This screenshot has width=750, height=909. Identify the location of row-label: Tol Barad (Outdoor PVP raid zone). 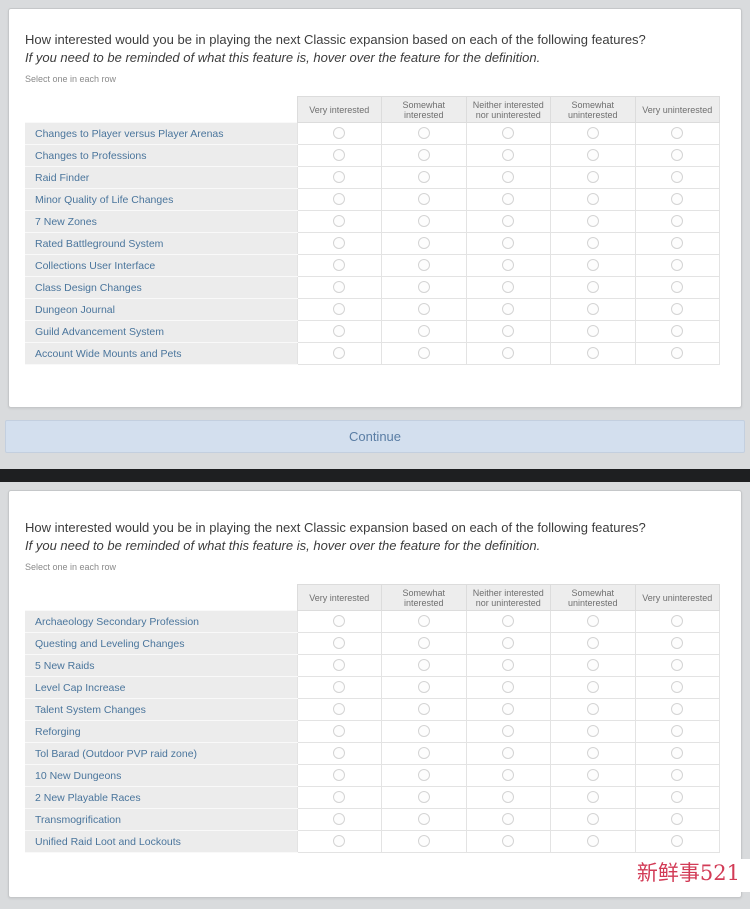
(161, 753).